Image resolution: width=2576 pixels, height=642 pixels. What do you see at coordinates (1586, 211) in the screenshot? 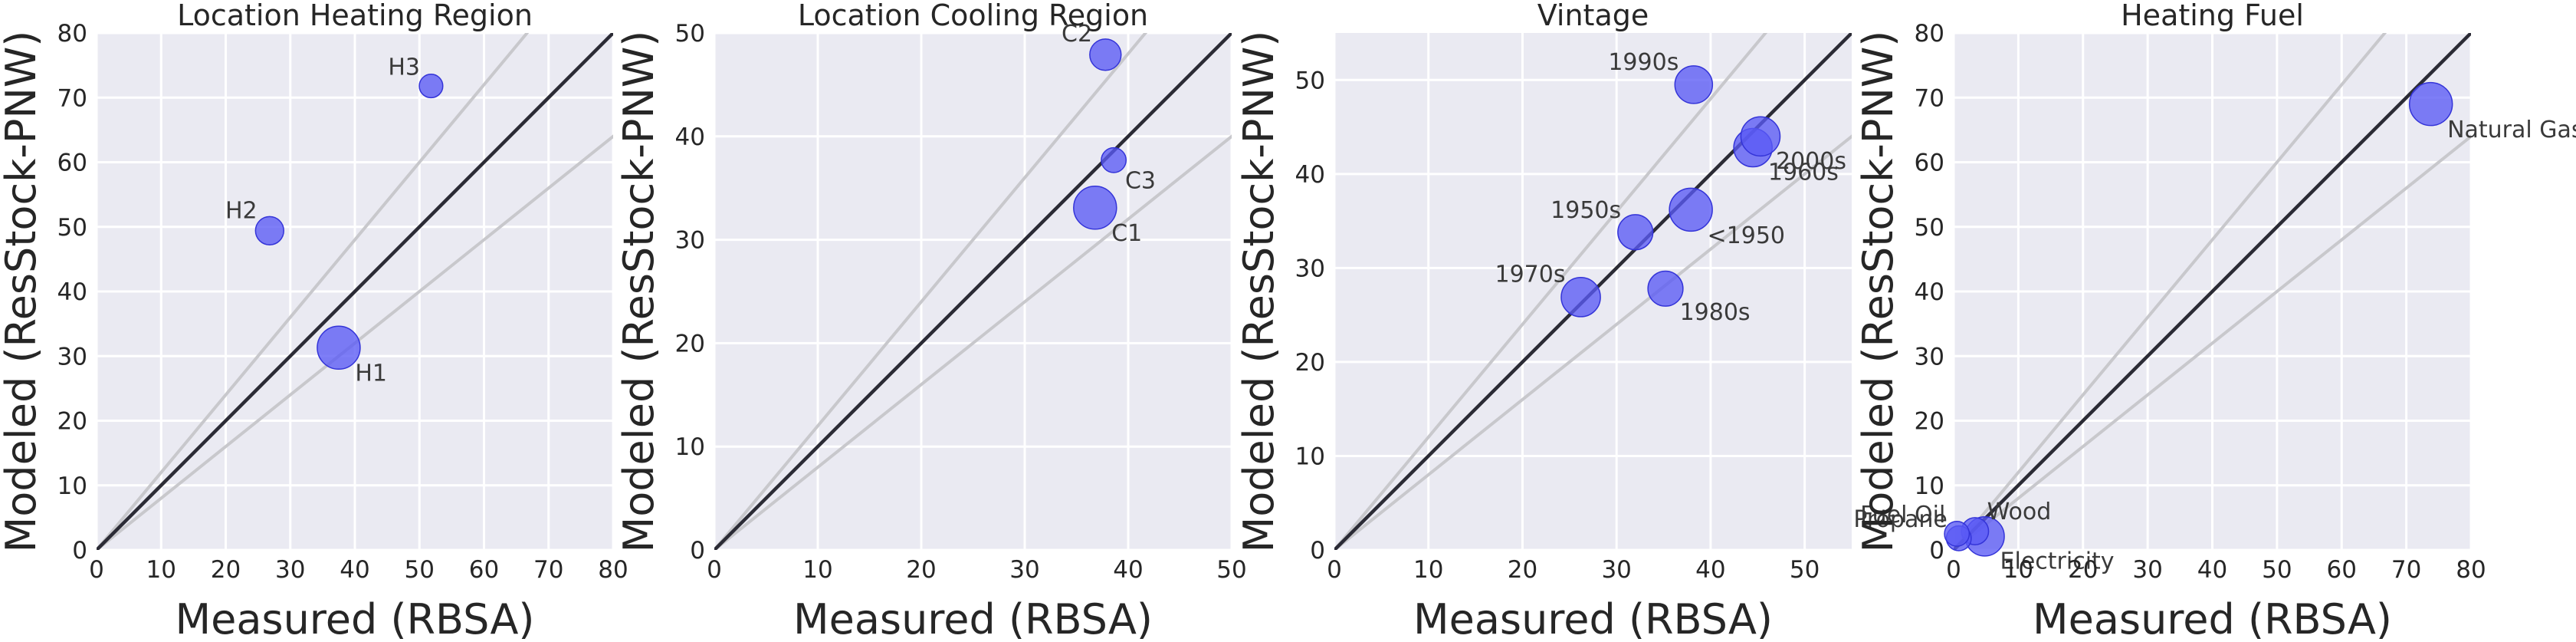
I see `data-label: 1950s` at bounding box center [1586, 211].